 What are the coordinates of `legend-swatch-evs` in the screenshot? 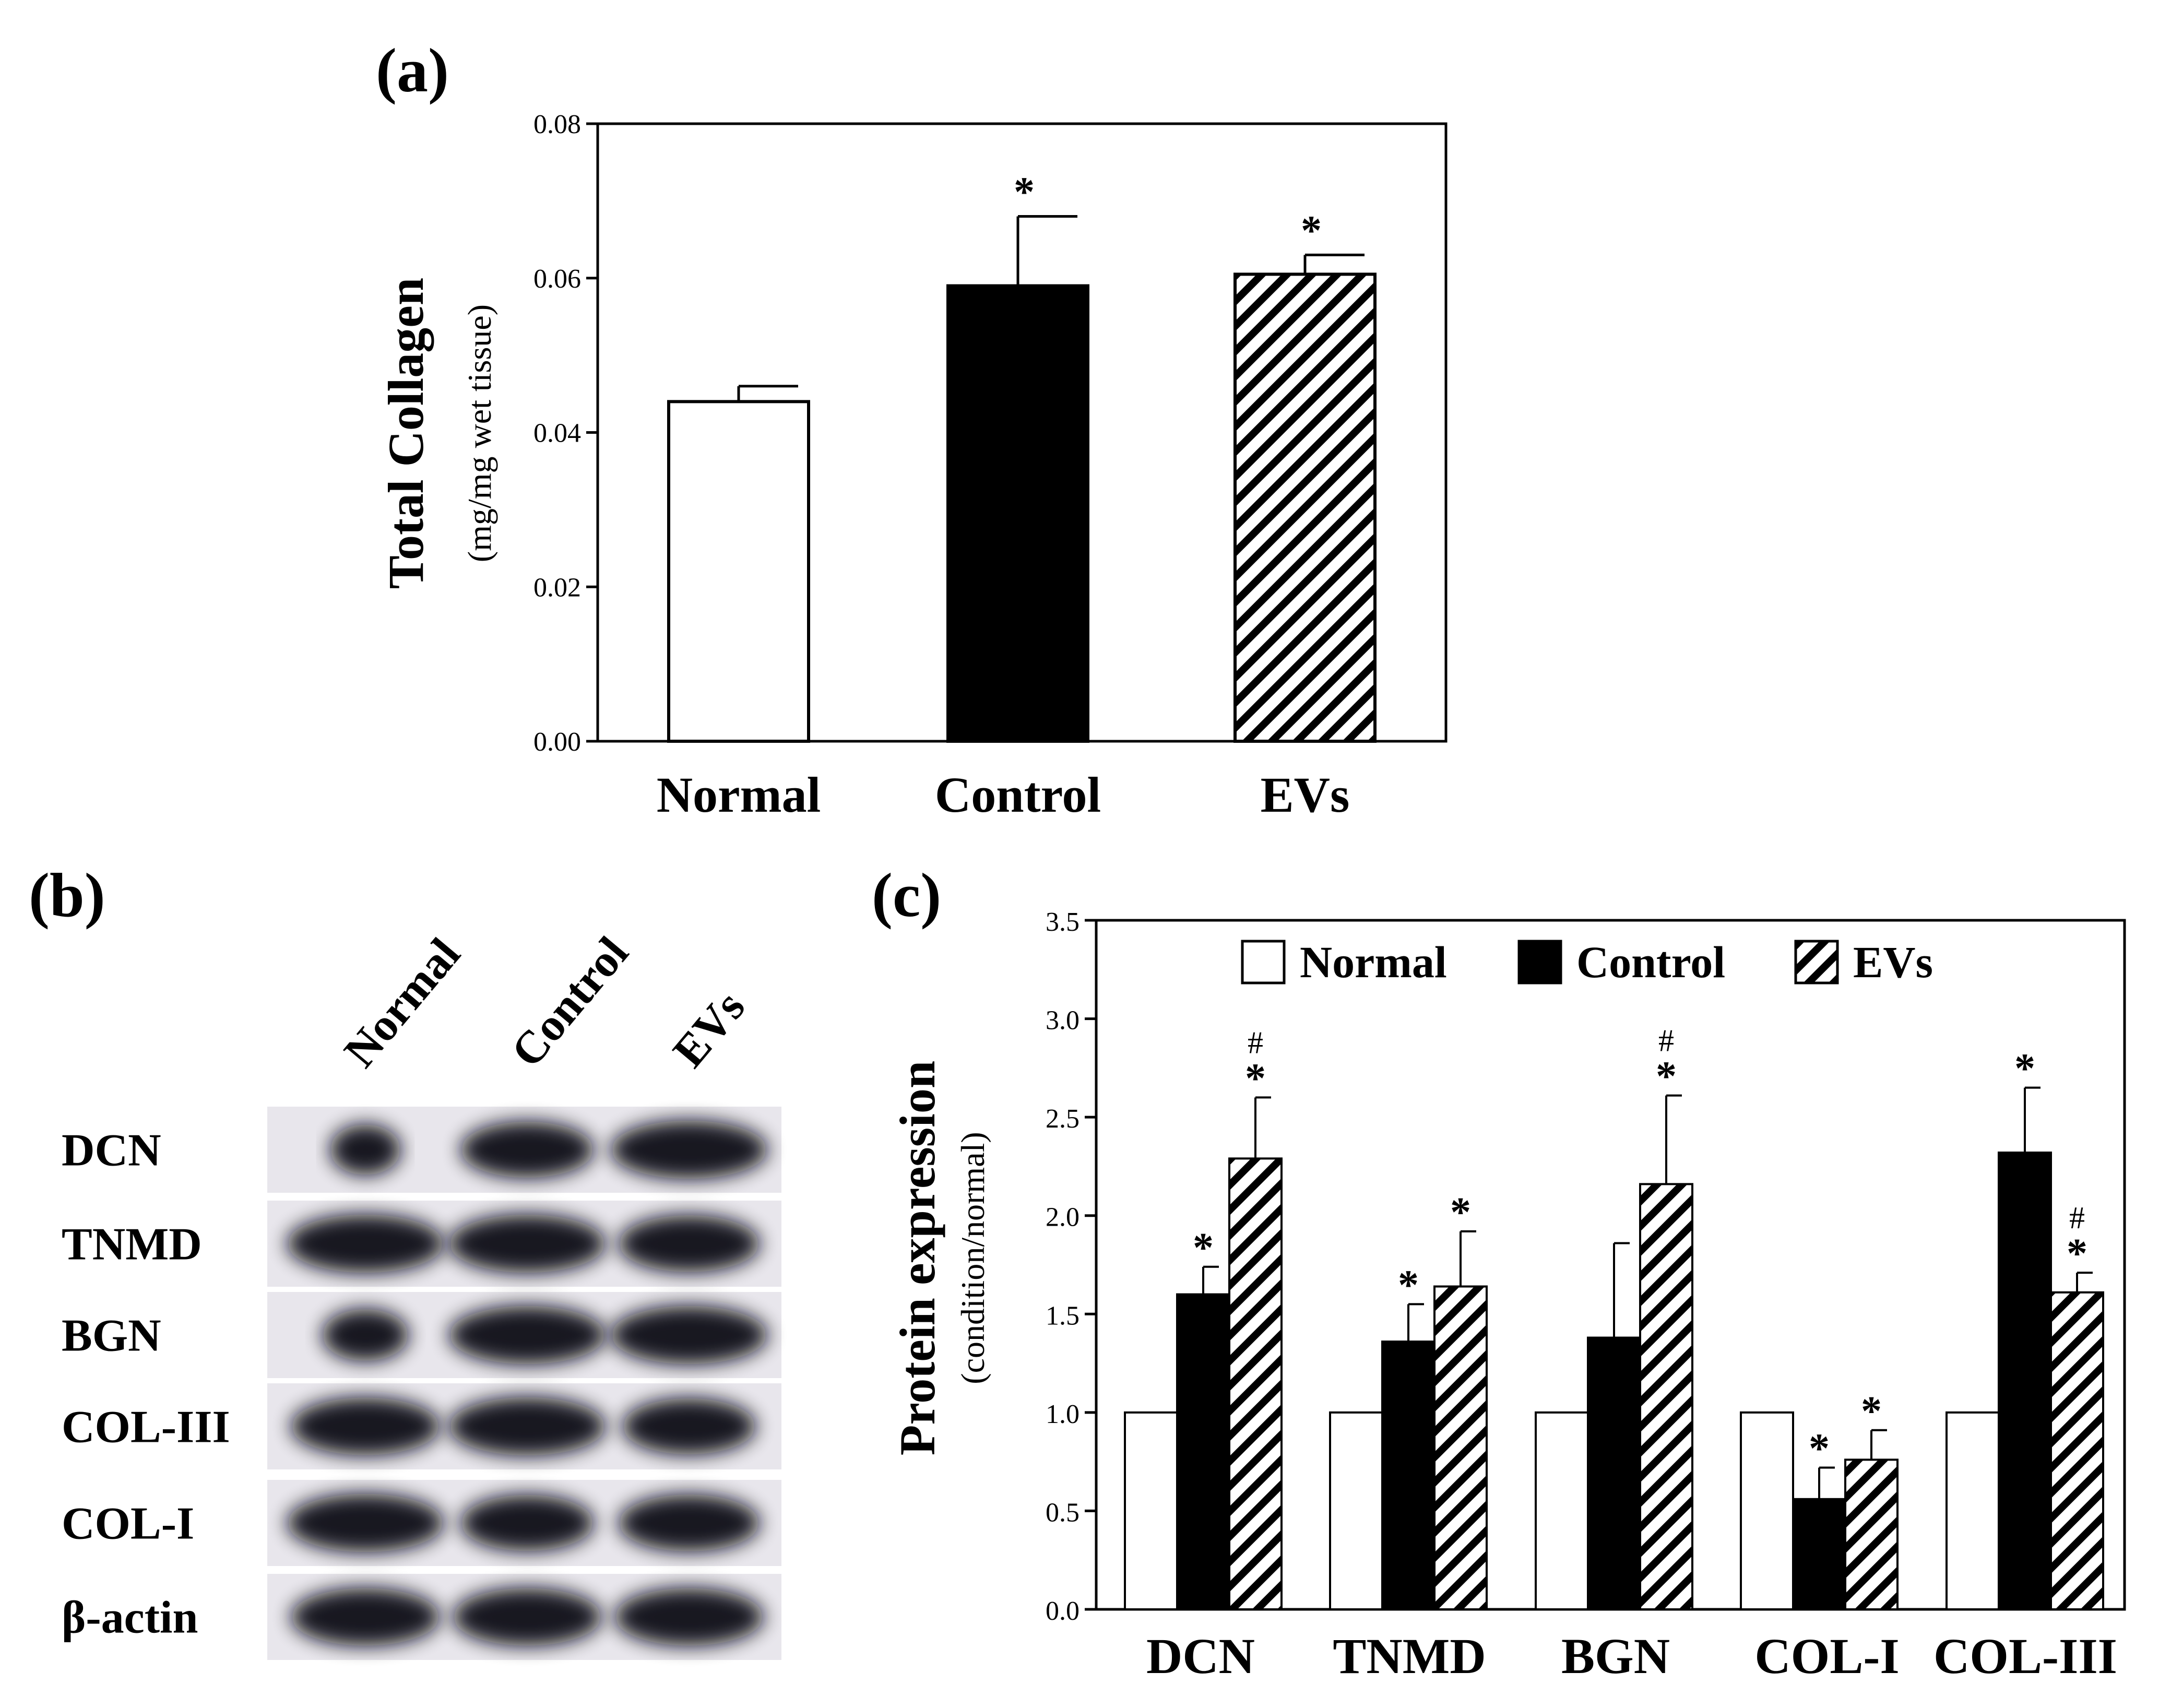 It's located at (1816, 962).